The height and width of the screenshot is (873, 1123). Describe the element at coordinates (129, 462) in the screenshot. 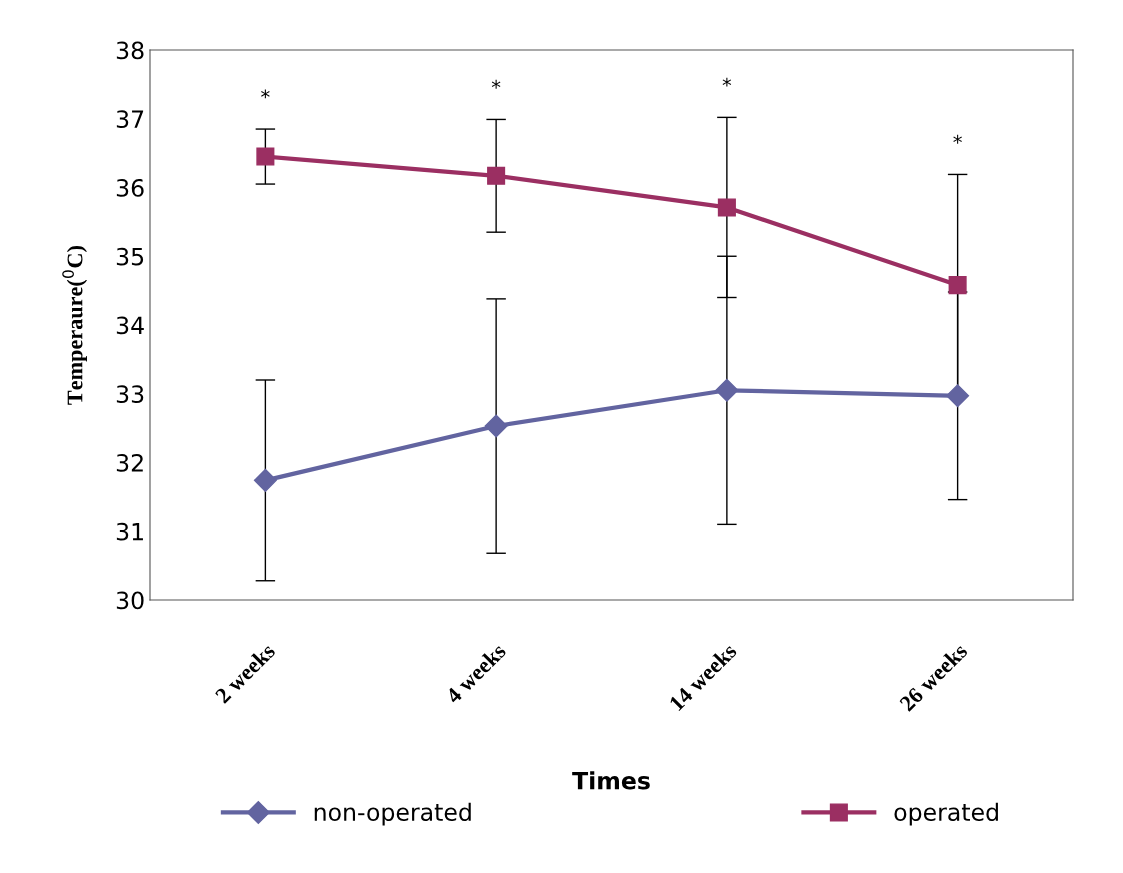

I see `y-tick-label: 32` at that location.